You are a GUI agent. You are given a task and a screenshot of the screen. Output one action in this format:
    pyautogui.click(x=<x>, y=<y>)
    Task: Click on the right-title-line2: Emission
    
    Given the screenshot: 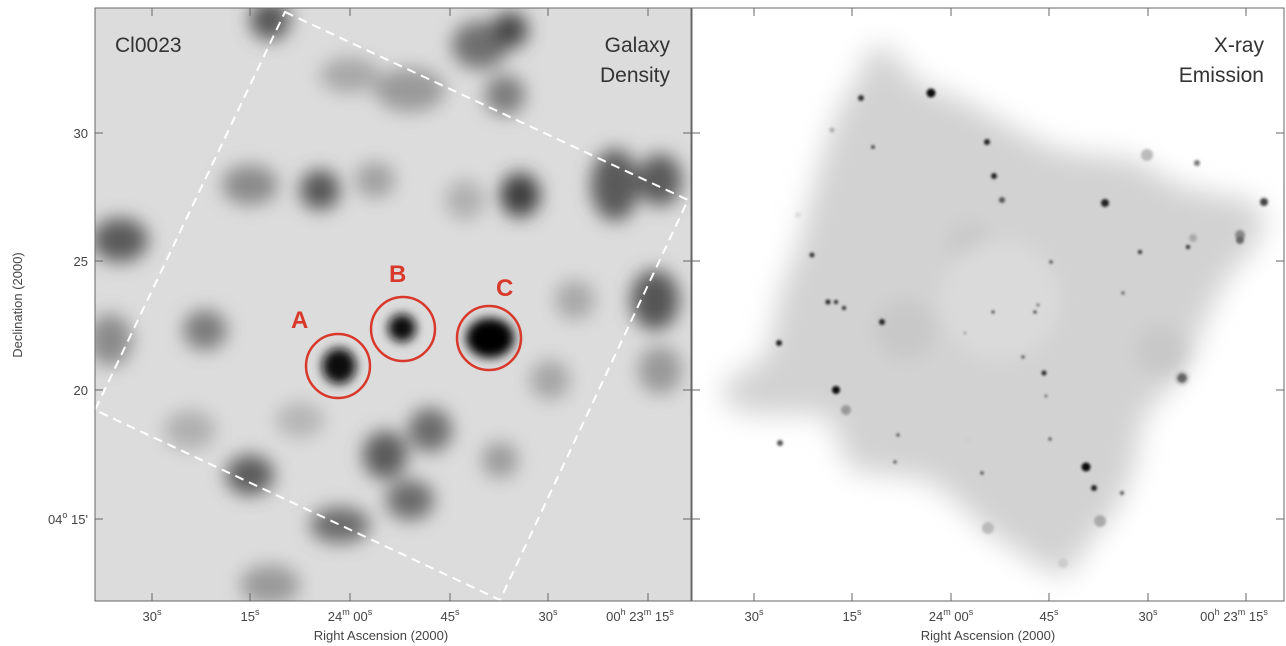 What is the action you would take?
    pyautogui.click(x=1221, y=75)
    